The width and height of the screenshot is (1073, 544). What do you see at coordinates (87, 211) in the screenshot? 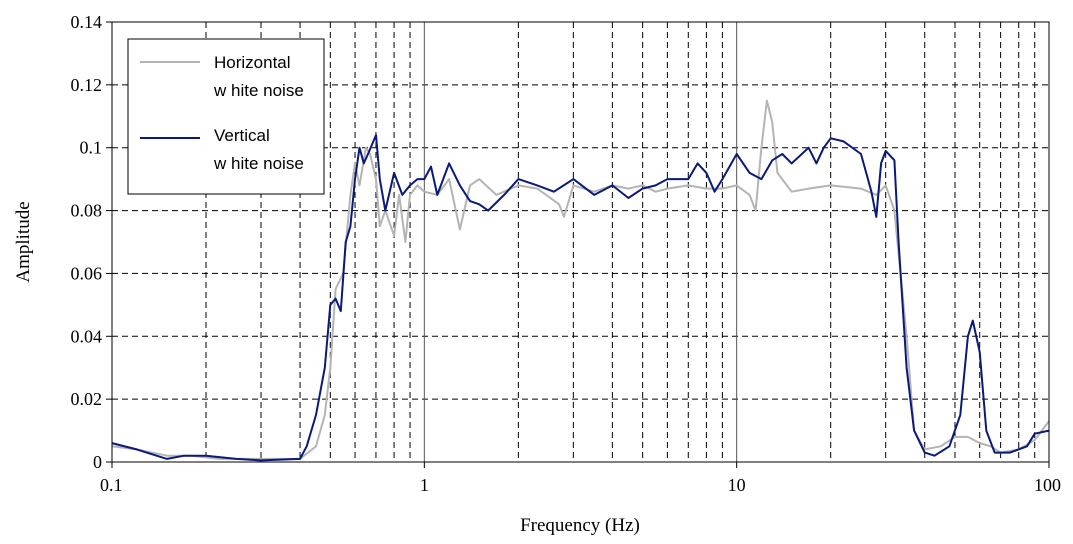
I see `y-tick-label: 0.08` at bounding box center [87, 211].